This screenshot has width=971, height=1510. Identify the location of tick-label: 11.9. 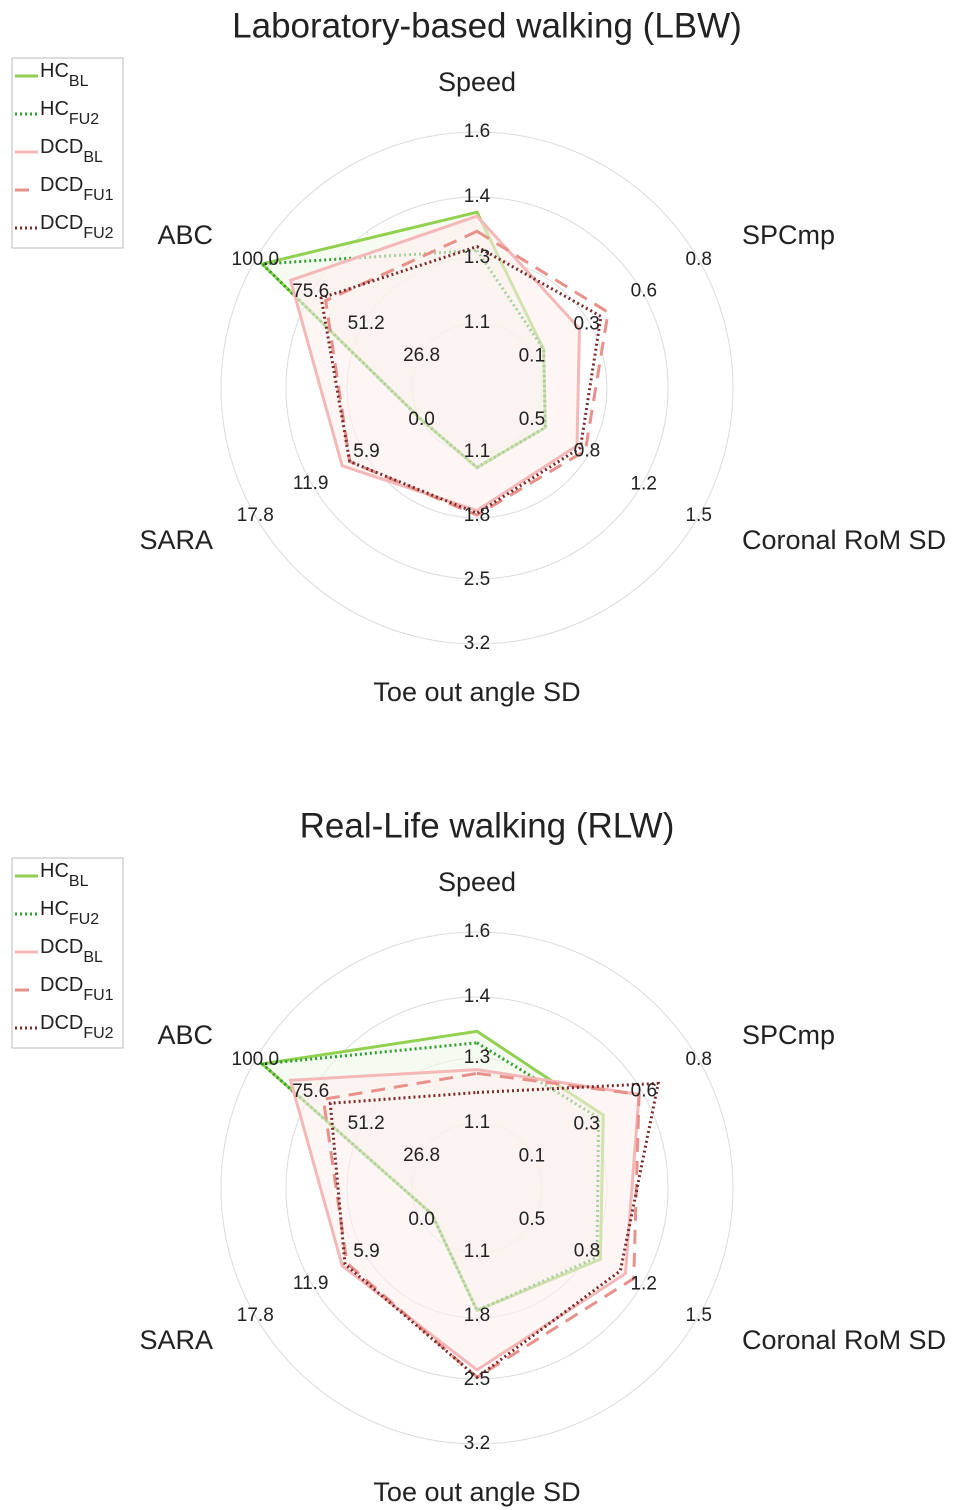
(311, 483).